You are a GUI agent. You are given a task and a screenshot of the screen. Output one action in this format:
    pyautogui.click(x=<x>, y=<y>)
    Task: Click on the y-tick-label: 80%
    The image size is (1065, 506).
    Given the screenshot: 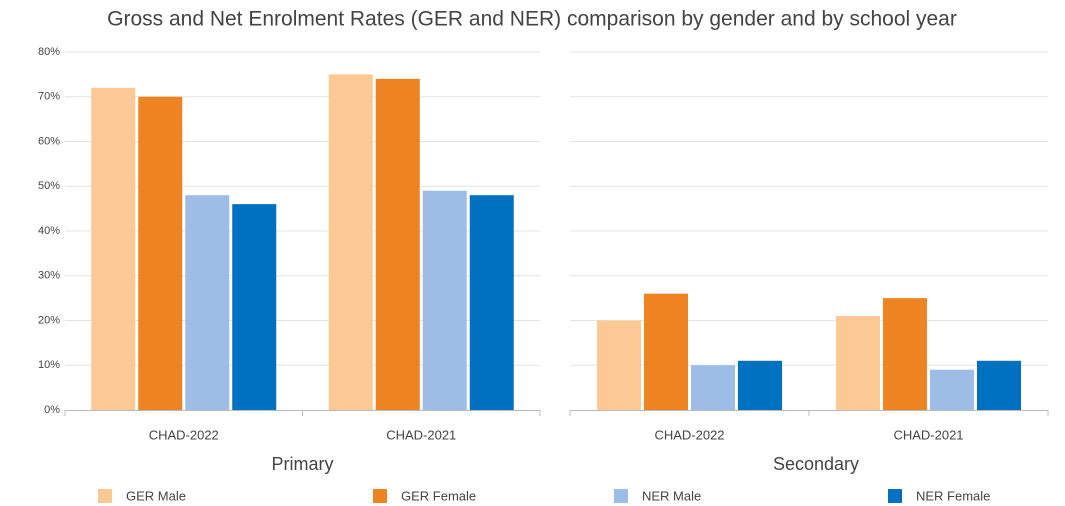 What is the action you would take?
    pyautogui.click(x=49, y=52)
    